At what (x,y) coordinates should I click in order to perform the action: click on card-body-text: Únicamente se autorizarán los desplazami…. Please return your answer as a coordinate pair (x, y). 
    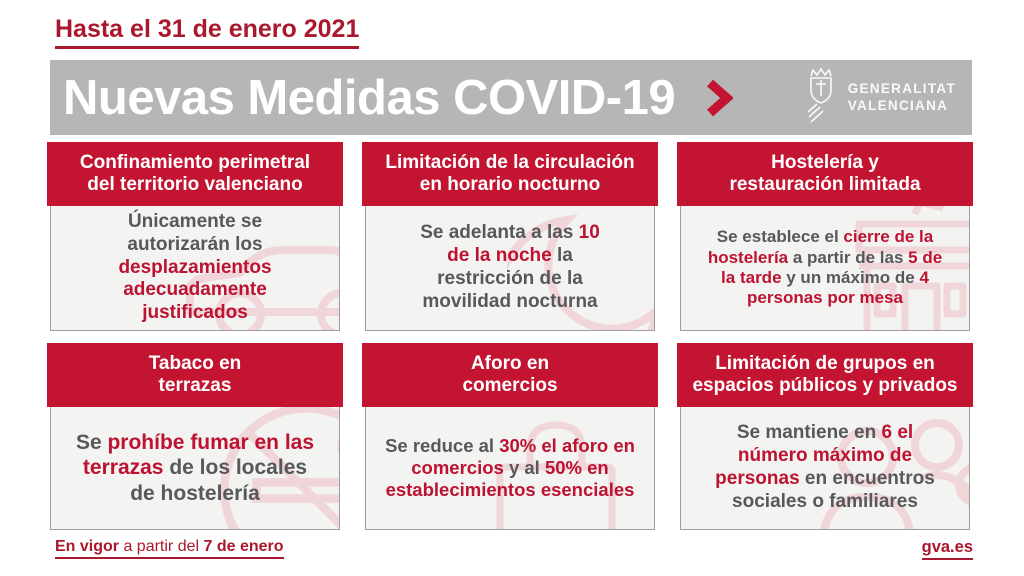
    Looking at the image, I should click on (195, 267).